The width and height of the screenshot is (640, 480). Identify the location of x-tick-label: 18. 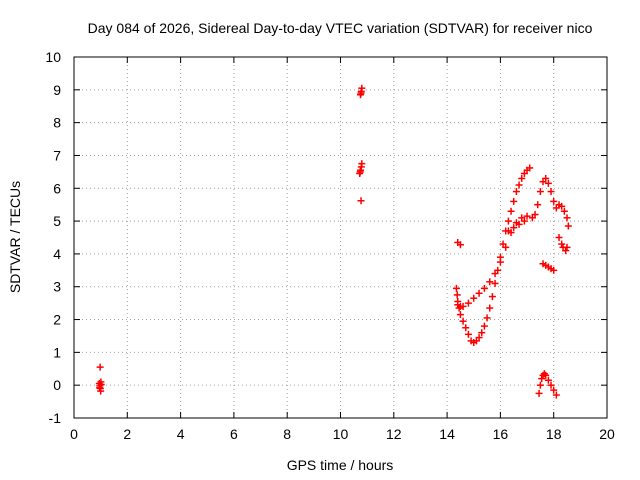
(554, 434).